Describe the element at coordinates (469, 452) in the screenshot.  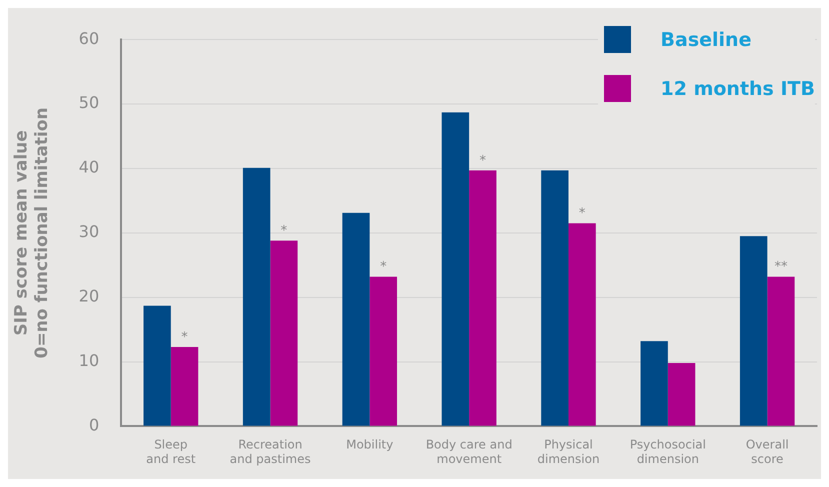
I see `x-tick-label: Body care and movement` at that location.